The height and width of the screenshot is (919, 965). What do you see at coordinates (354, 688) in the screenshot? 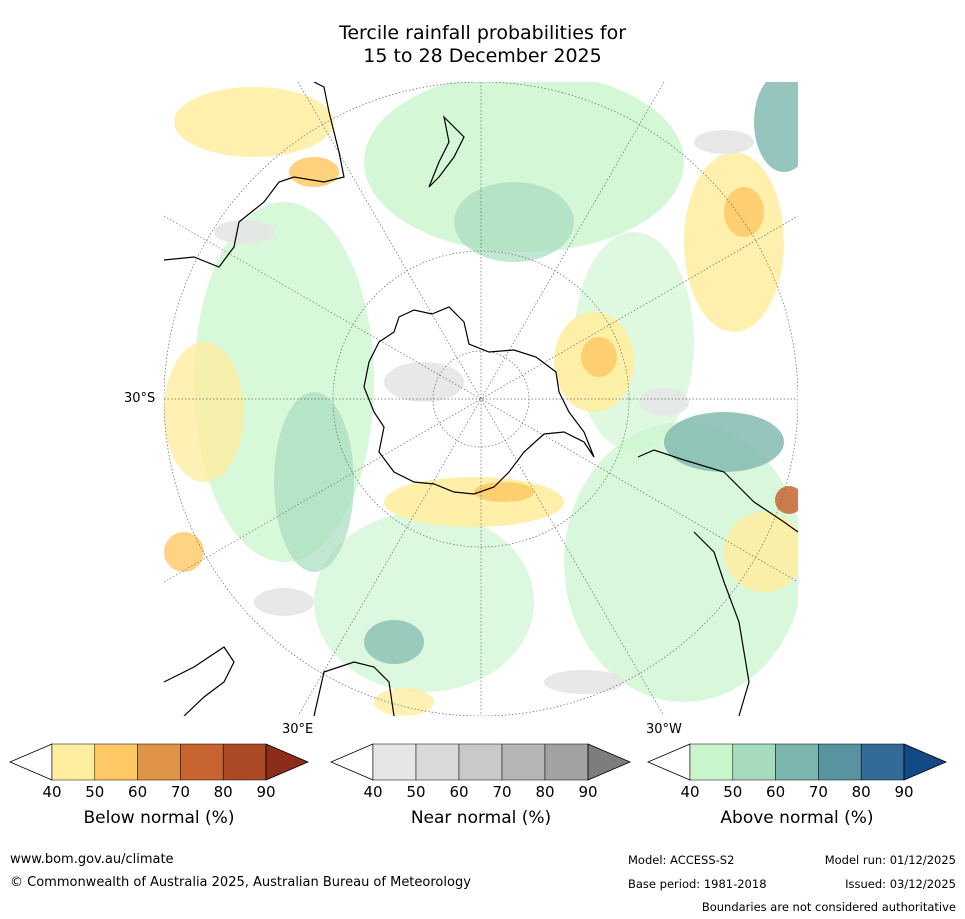
I see `africa-south` at bounding box center [354, 688].